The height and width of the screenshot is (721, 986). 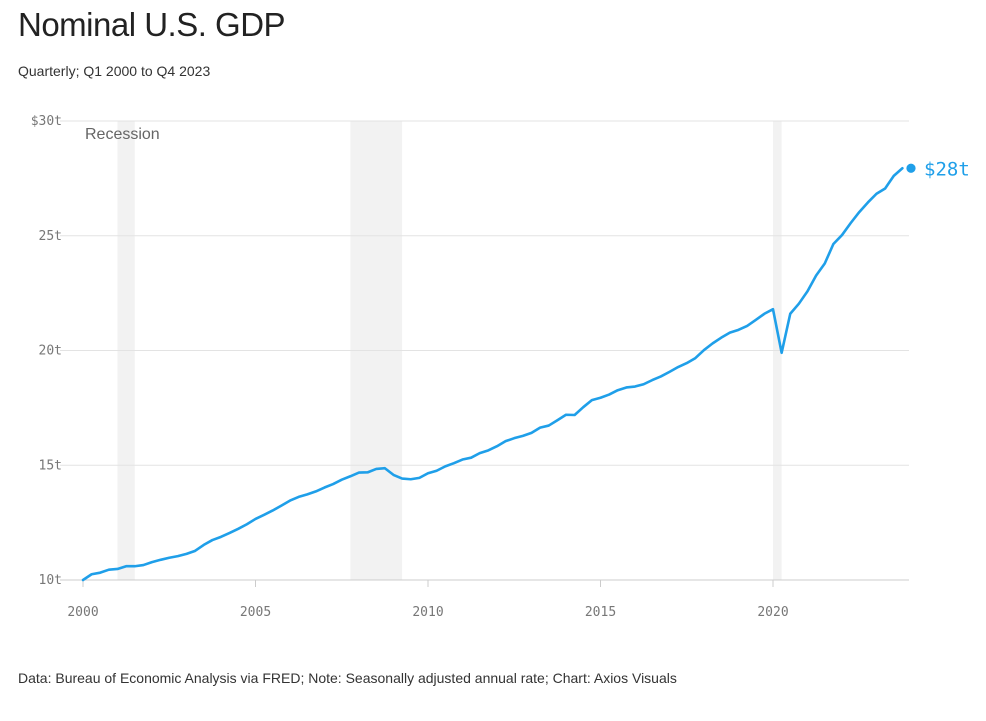 What do you see at coordinates (600, 612) in the screenshot?
I see `x-tick-label: 2015` at bounding box center [600, 612].